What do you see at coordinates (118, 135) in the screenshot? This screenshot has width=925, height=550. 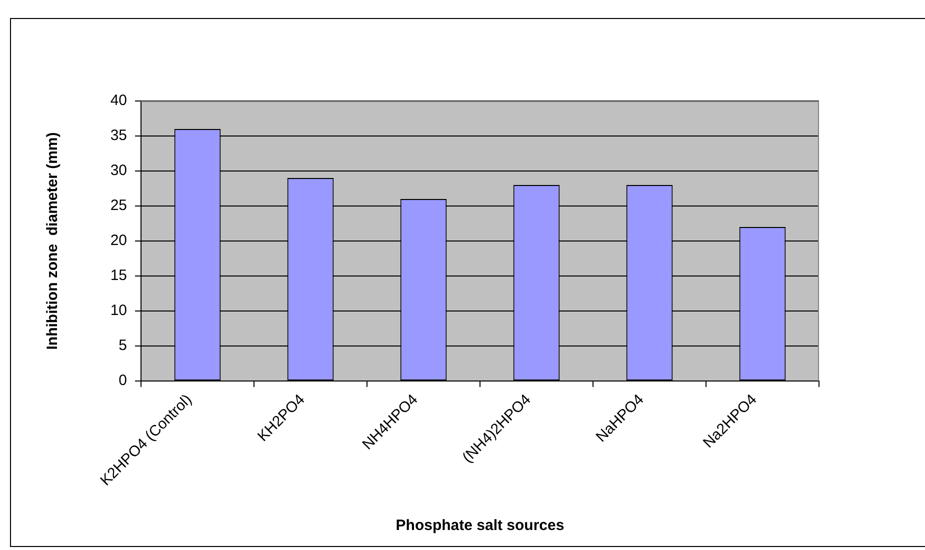 I see `y-tick-label: 35` at bounding box center [118, 135].